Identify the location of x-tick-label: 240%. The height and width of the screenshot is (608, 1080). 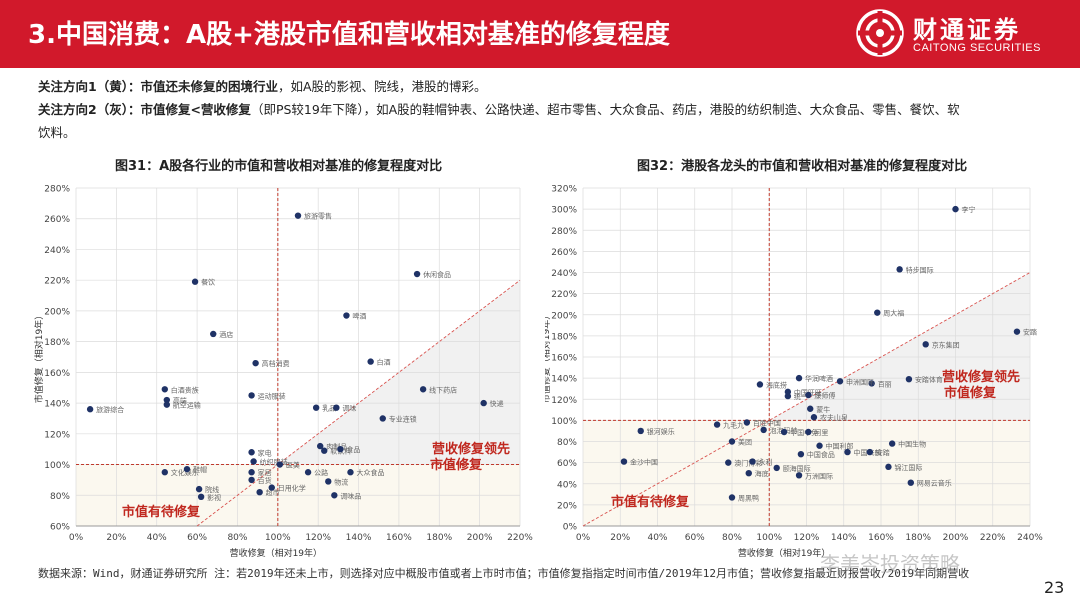
(1030, 538).